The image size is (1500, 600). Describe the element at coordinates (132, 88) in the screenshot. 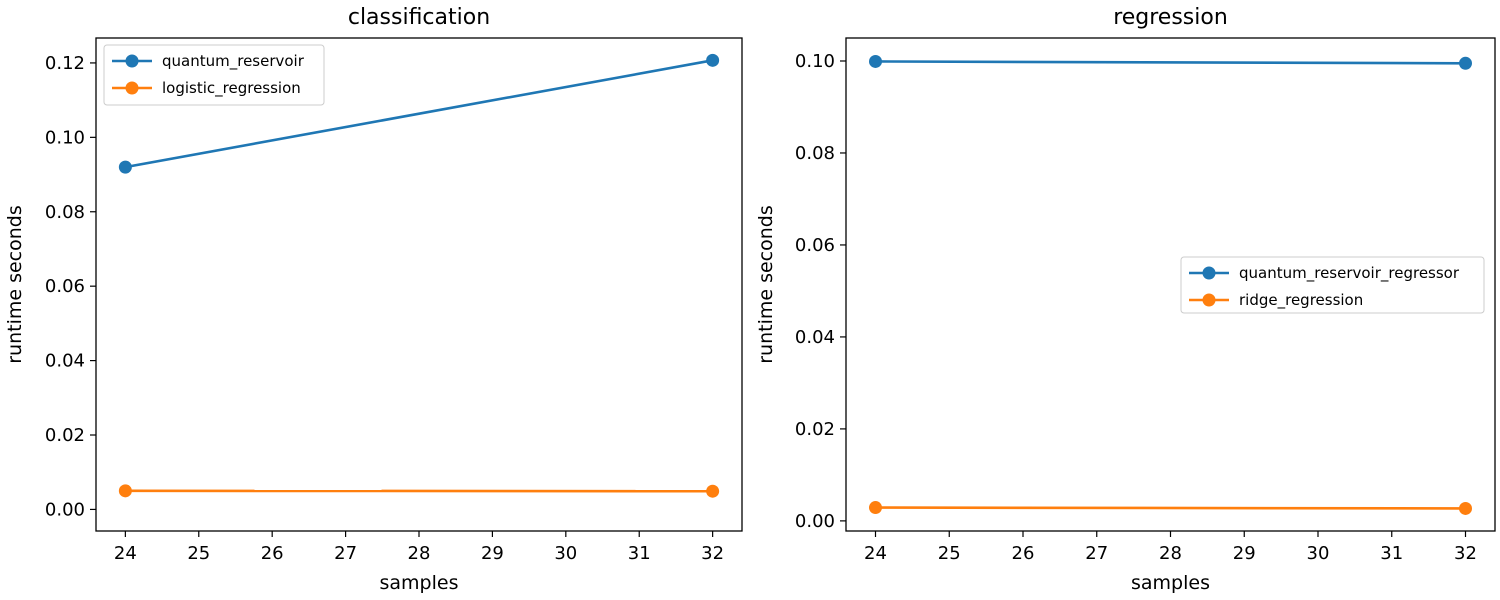

I see `legend-marker-logistic_regression` at that location.